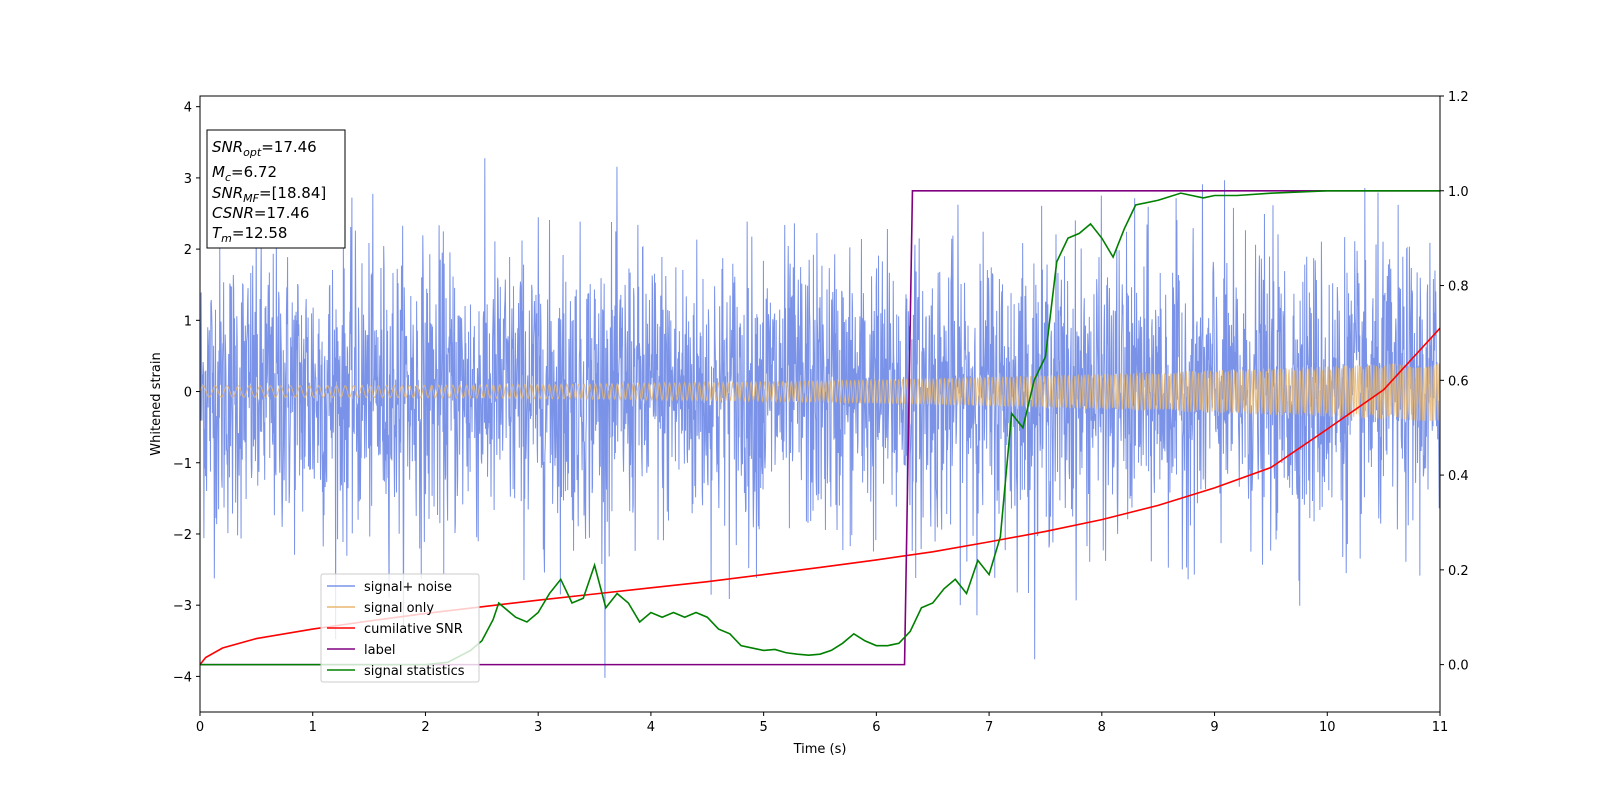 The width and height of the screenshot is (1600, 800). I want to click on y-tick-label: 2, so click(188, 250).